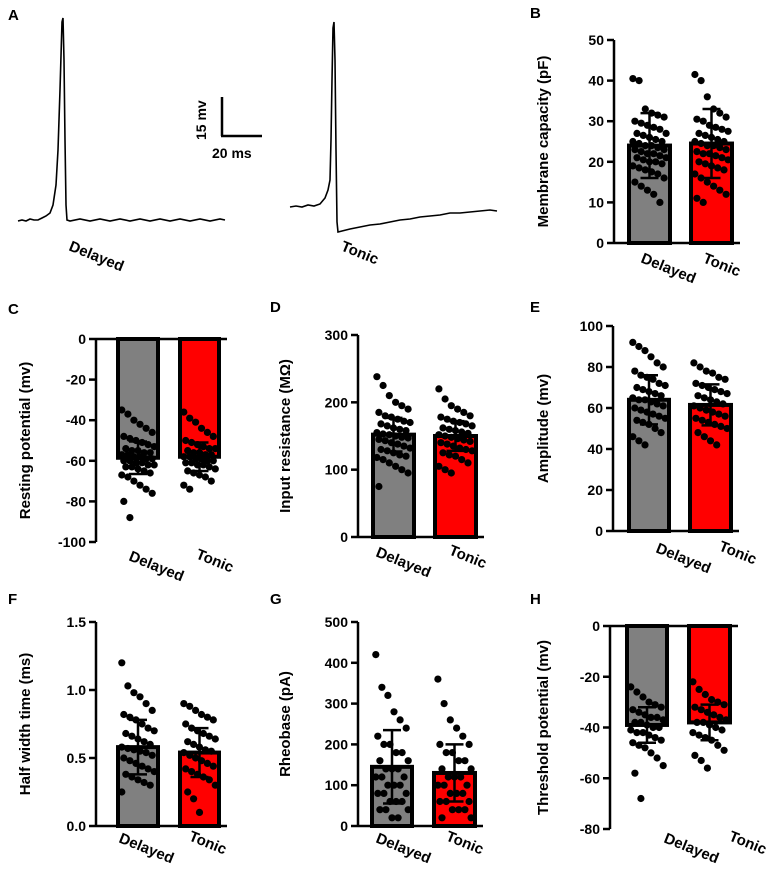 The image size is (774, 879). I want to click on y-axis-title: Amplitude (mv), so click(543, 428).